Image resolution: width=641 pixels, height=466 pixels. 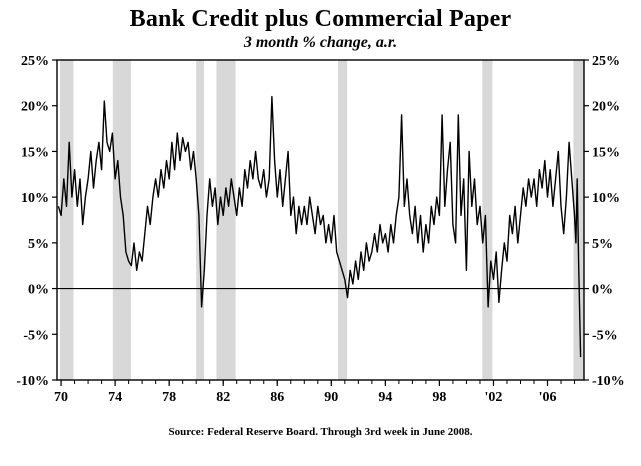 I want to click on y-tick-label-right: 0%, so click(x=602, y=290).